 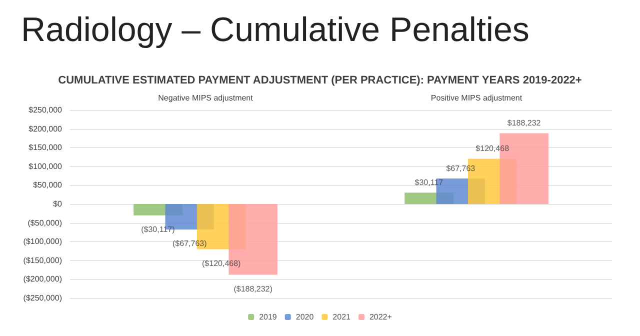 What do you see at coordinates (342, 317) in the screenshot?
I see `legend-label: 2021` at bounding box center [342, 317].